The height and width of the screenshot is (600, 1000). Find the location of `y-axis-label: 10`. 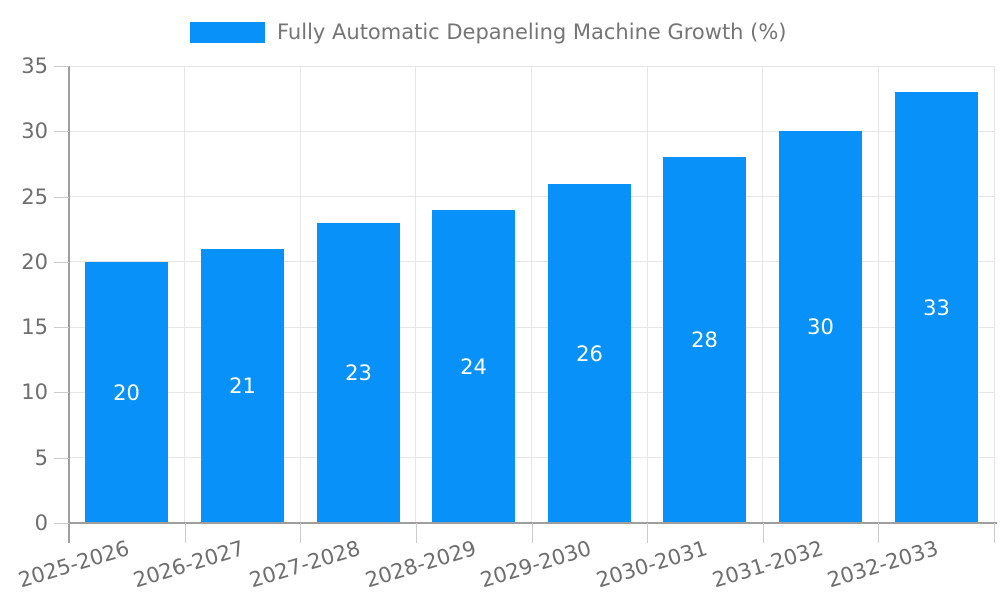

y-axis-label: 10 is located at coordinates (34, 392).